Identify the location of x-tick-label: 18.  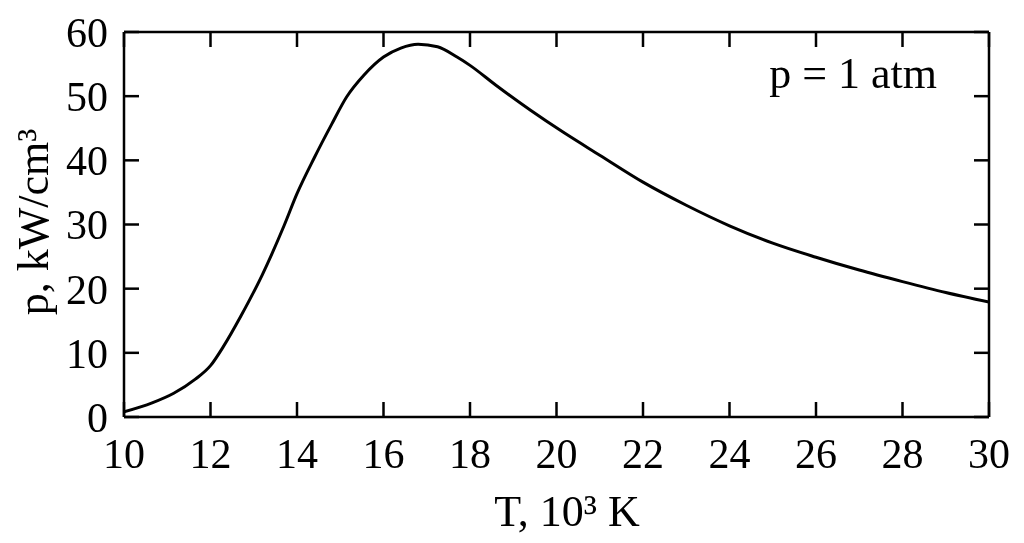
(470, 453).